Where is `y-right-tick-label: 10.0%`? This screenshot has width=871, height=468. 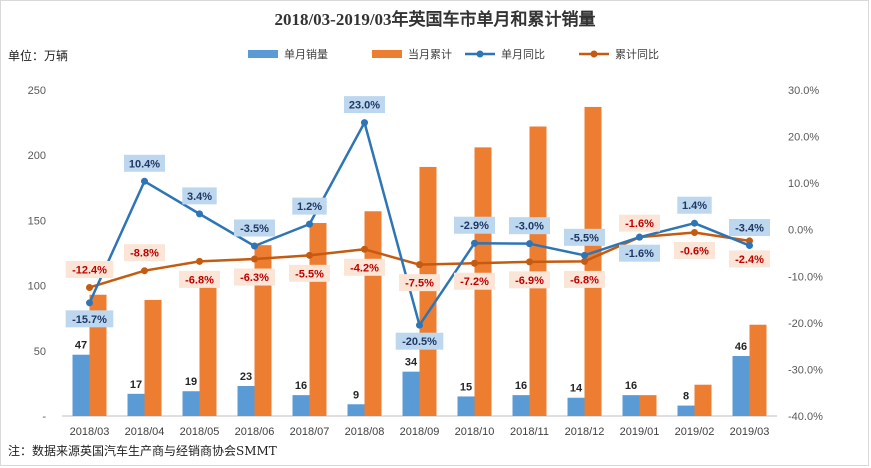
y-right-tick-label: 10.0% is located at coordinates (803, 184).